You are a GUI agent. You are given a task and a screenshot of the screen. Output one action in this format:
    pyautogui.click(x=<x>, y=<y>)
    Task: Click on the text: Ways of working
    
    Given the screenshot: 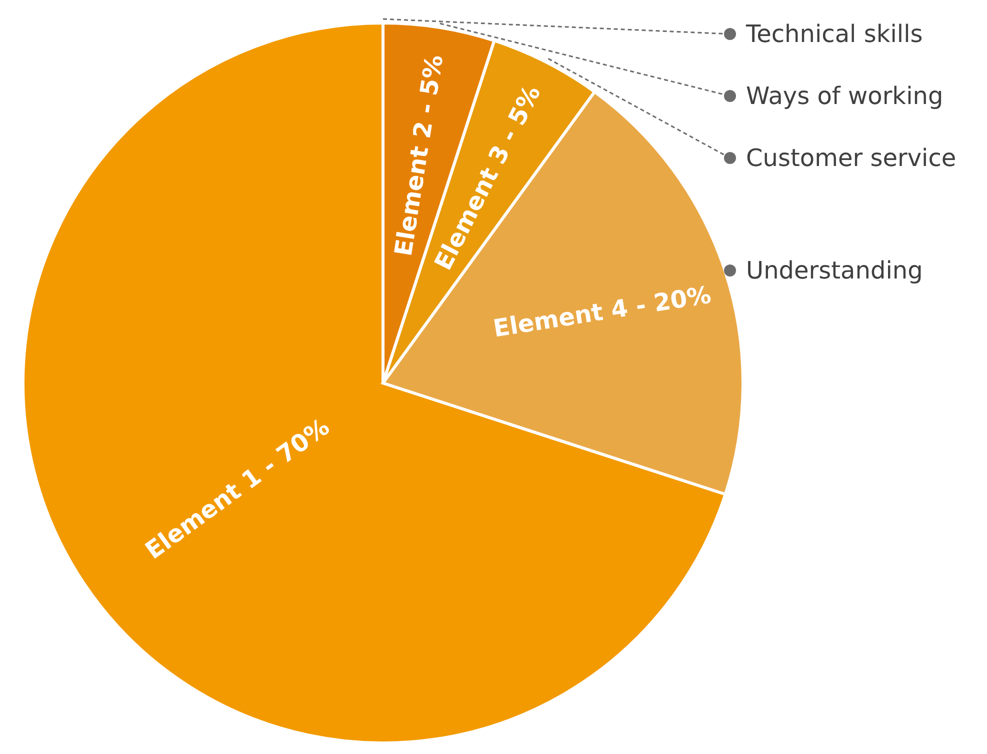 What is the action you would take?
    pyautogui.click(x=845, y=96)
    